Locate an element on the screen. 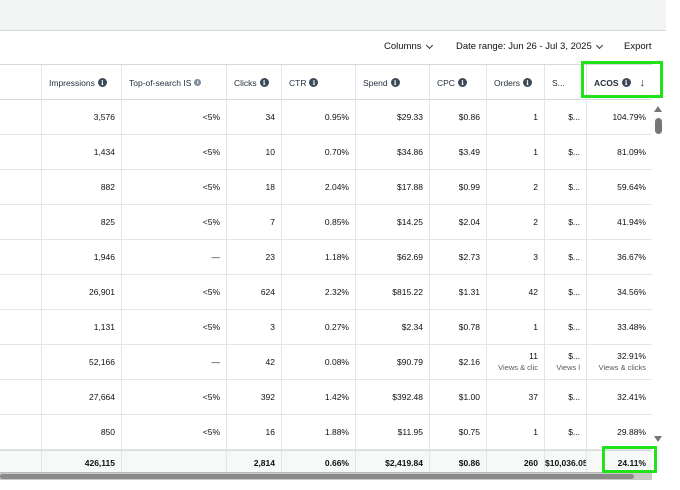 The height and width of the screenshot is (490, 680). vertical-scroll-thumb is located at coordinates (658, 126).